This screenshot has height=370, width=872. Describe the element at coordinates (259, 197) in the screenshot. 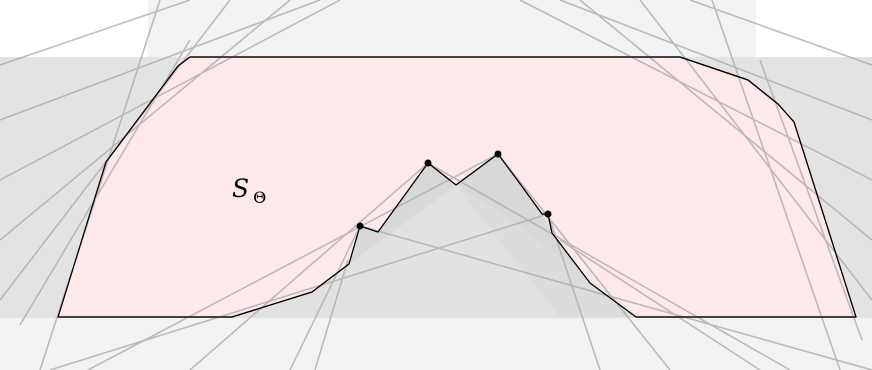

I see `region-label-subscript: Θ` at that location.